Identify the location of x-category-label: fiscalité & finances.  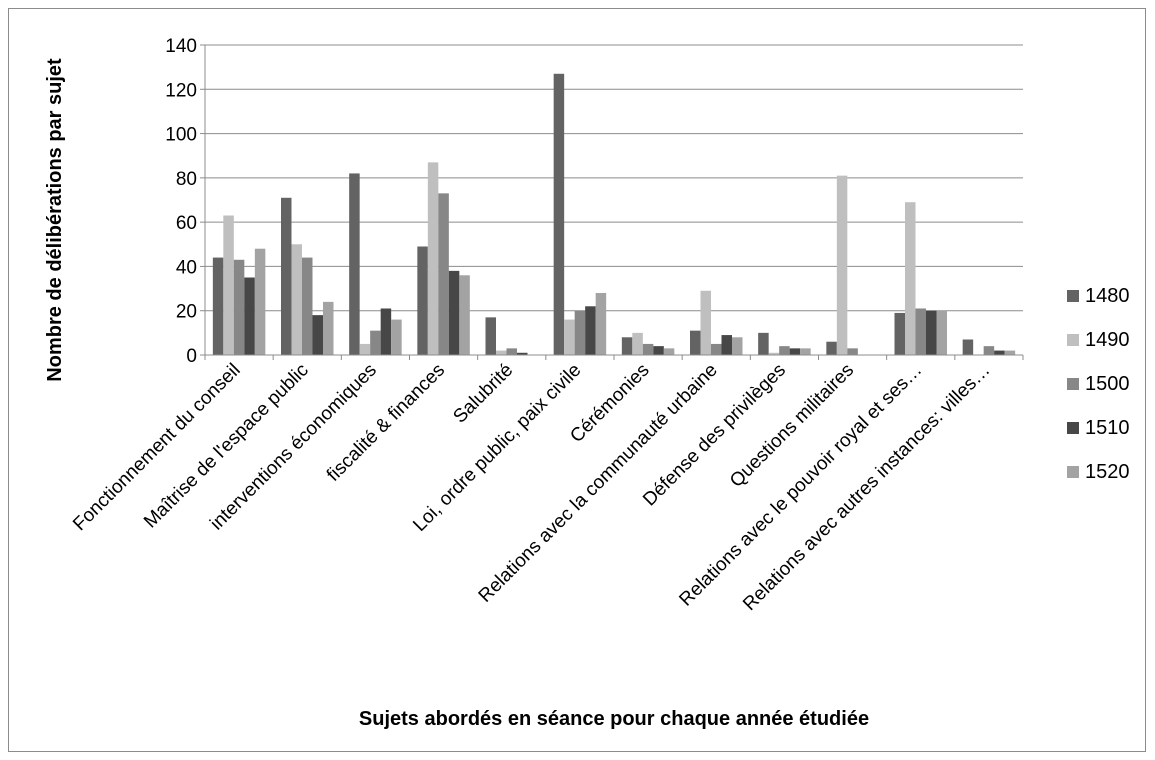
(386, 423).